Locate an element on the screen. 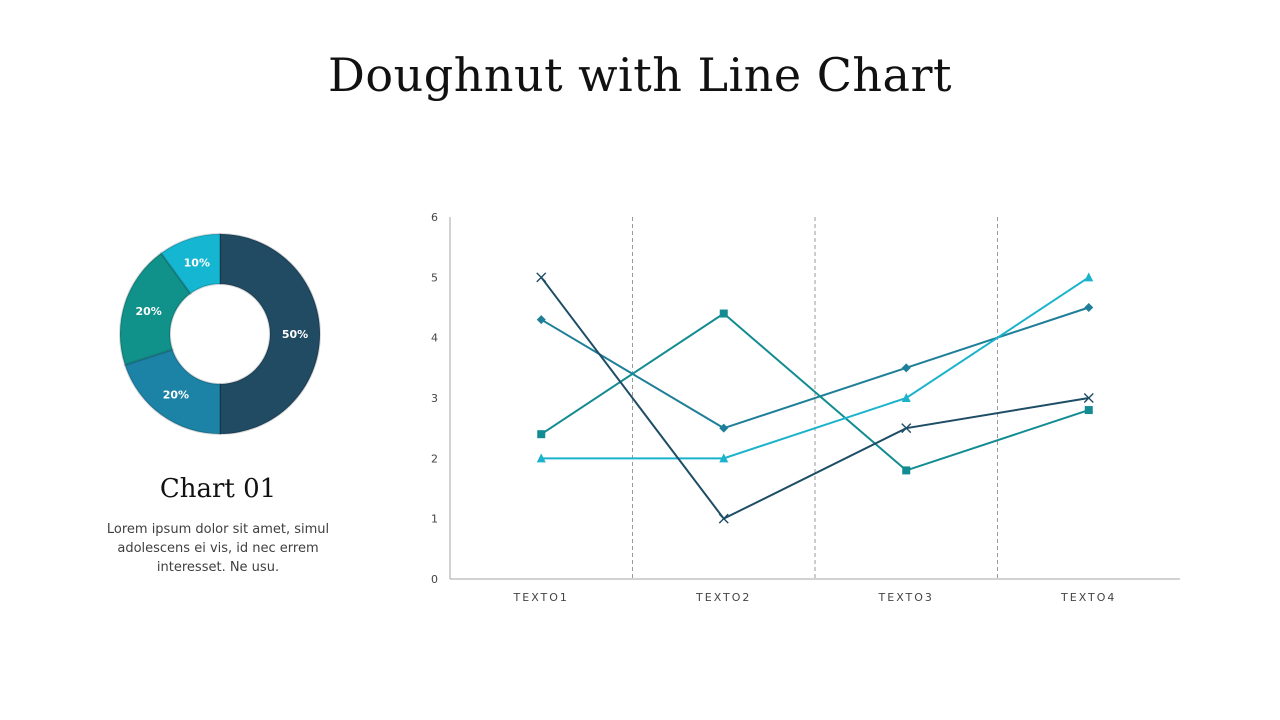  x-category-label: TEXTO4 is located at coordinates (1088, 597).